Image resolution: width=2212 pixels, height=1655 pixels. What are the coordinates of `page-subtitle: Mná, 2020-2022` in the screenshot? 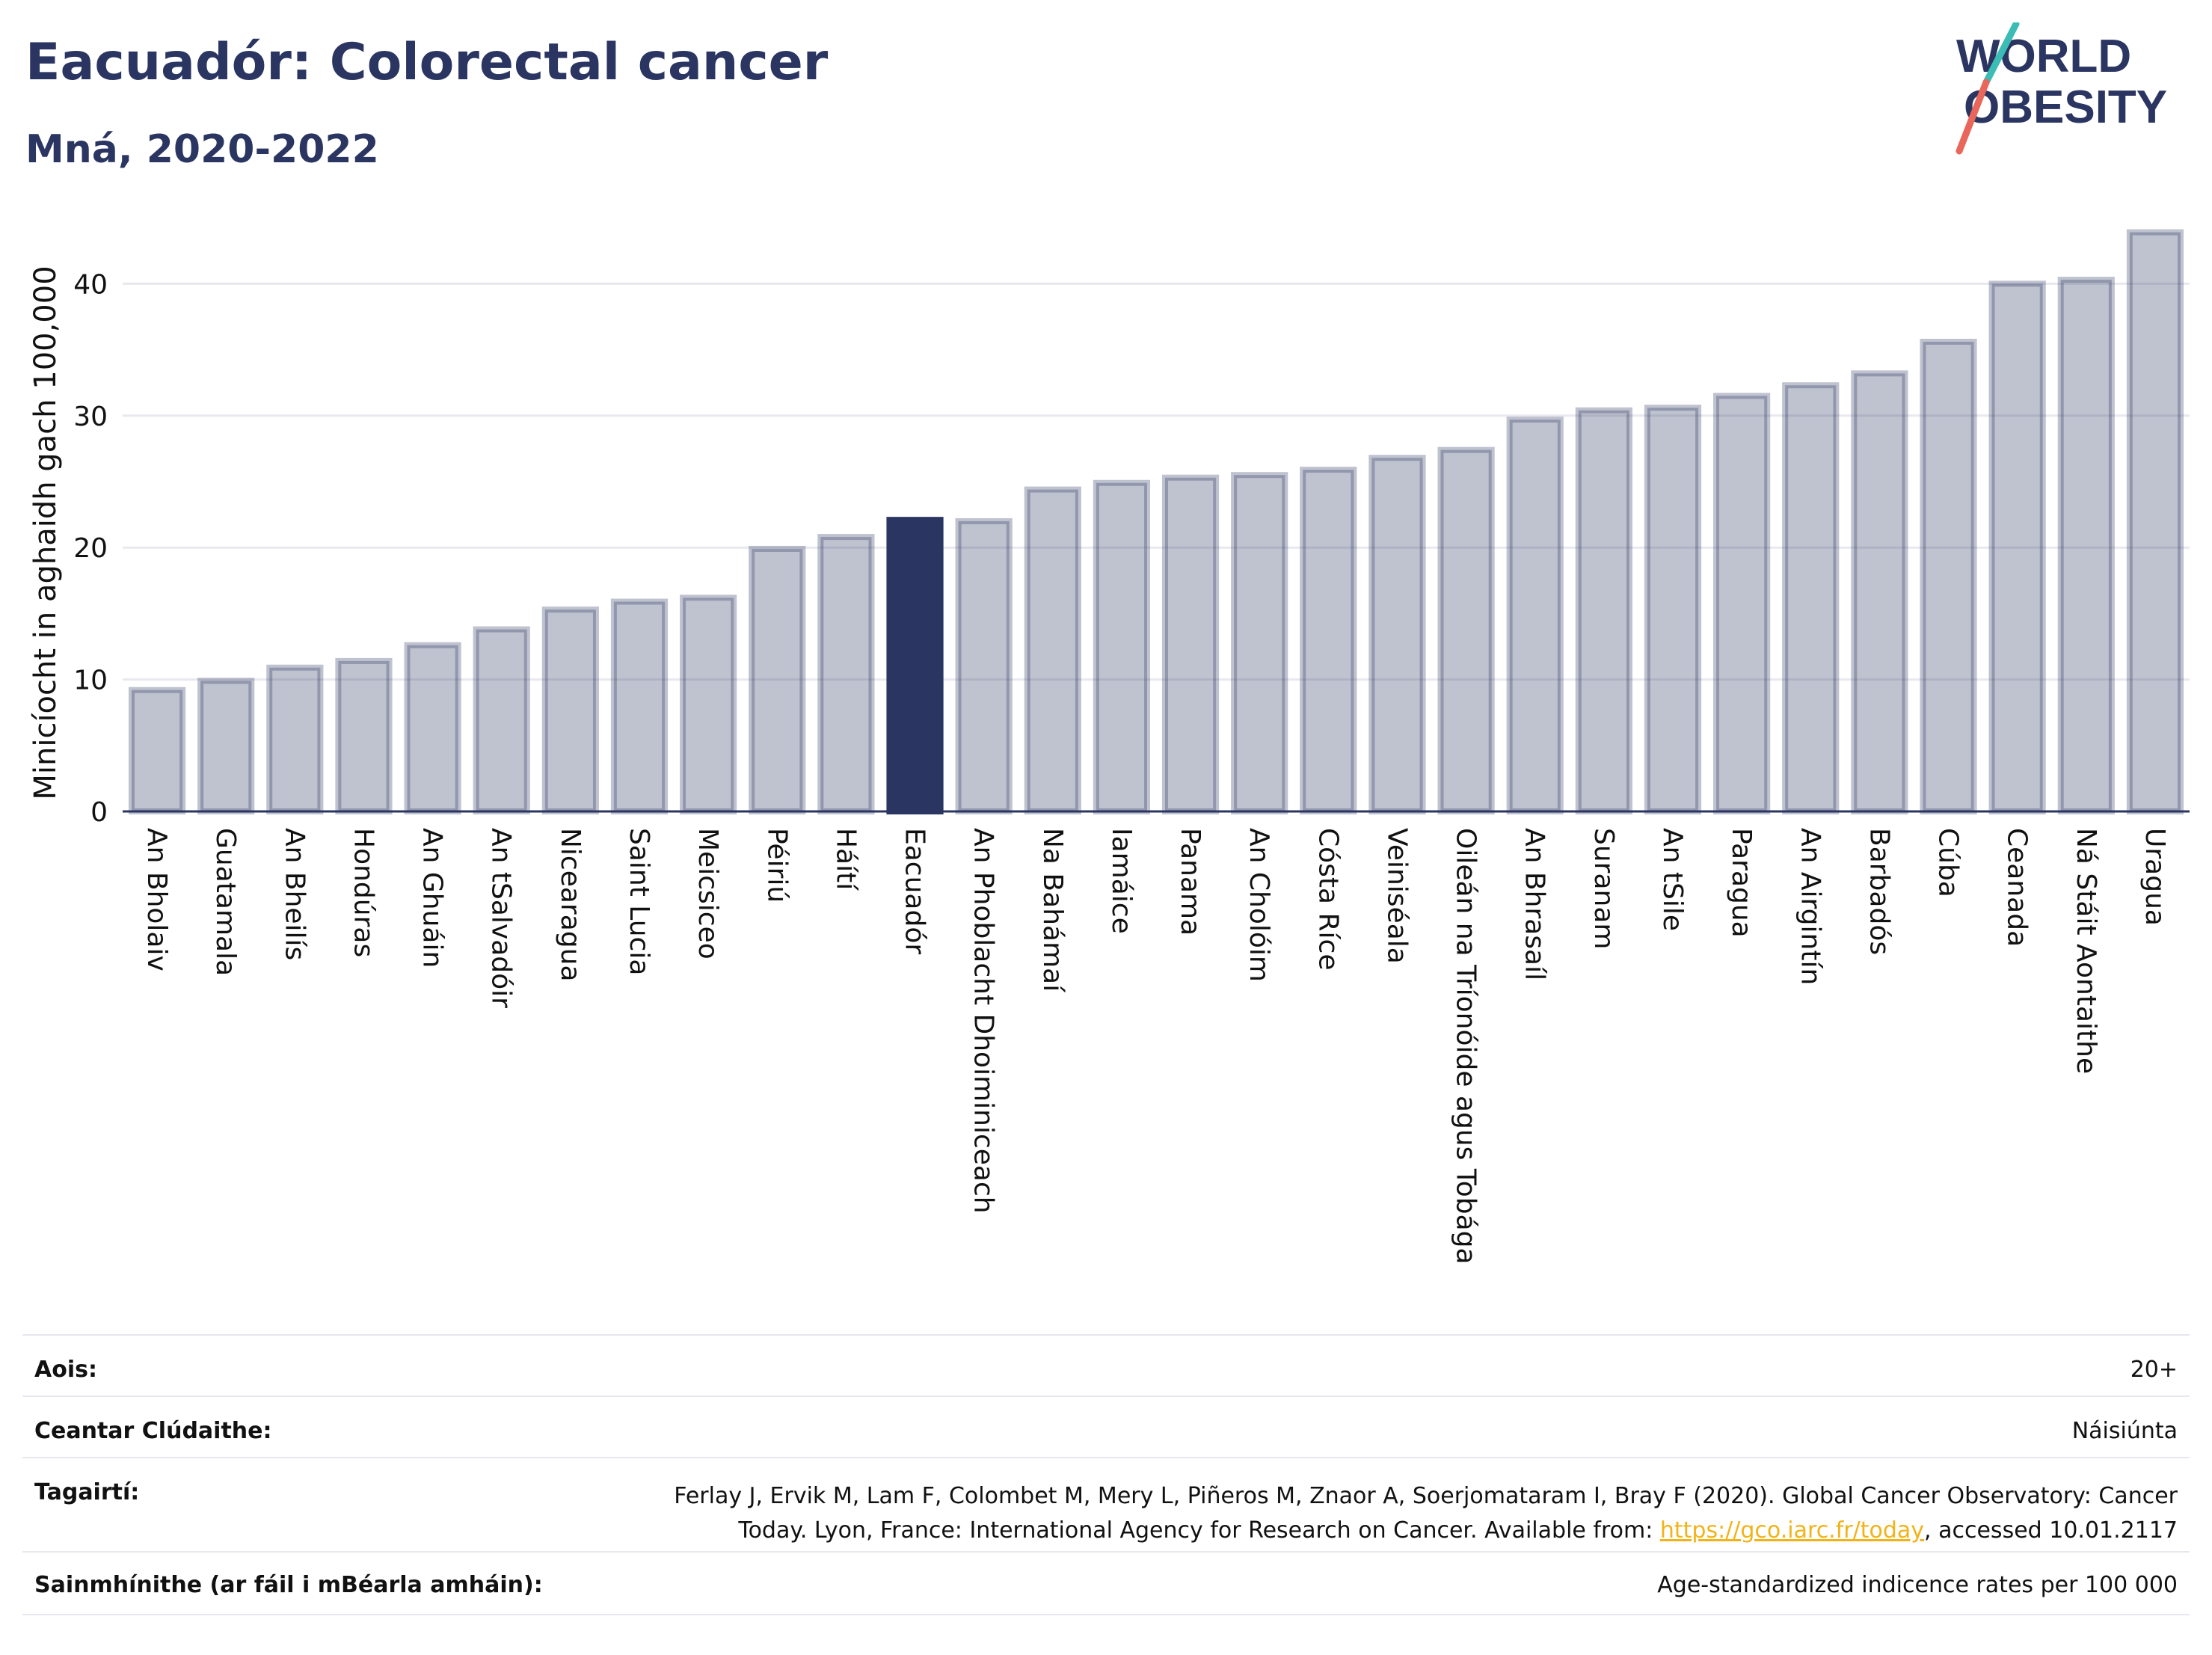 It's located at (202, 149).